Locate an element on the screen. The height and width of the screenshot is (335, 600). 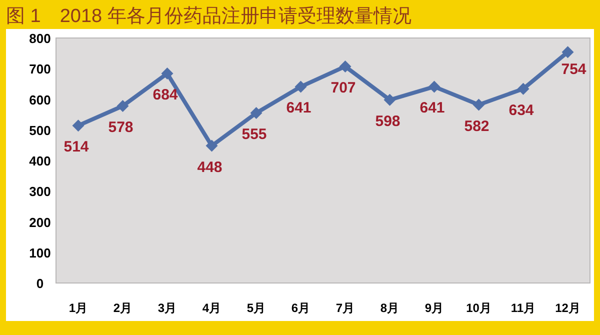
y-tick-label: 800 is located at coordinates (40, 38).